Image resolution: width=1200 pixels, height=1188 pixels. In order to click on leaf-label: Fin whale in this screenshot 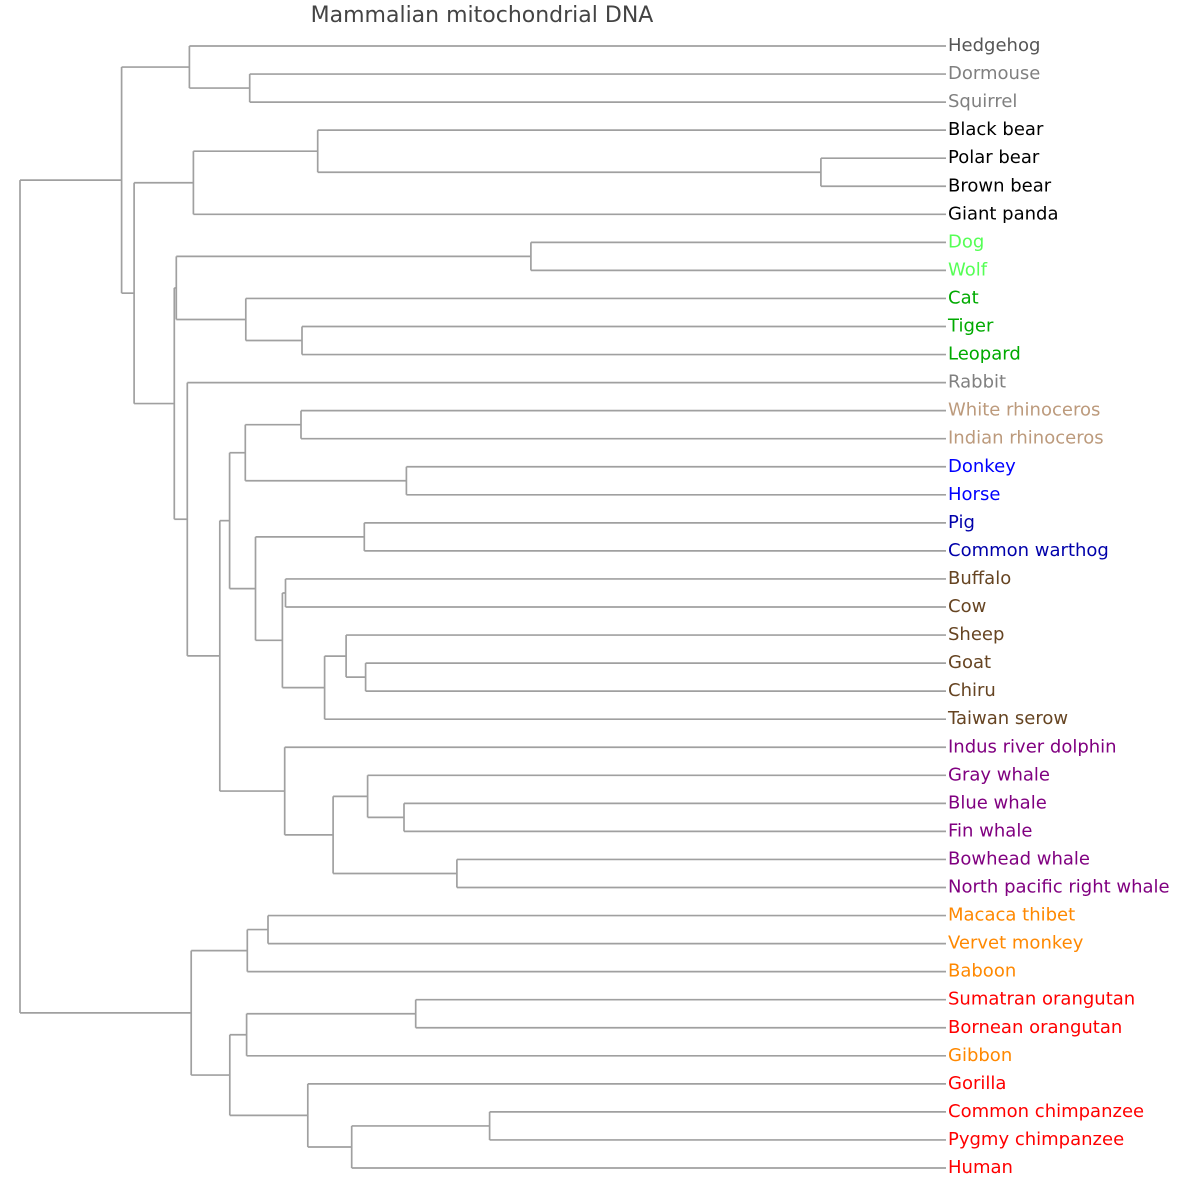, I will do `click(990, 830)`.